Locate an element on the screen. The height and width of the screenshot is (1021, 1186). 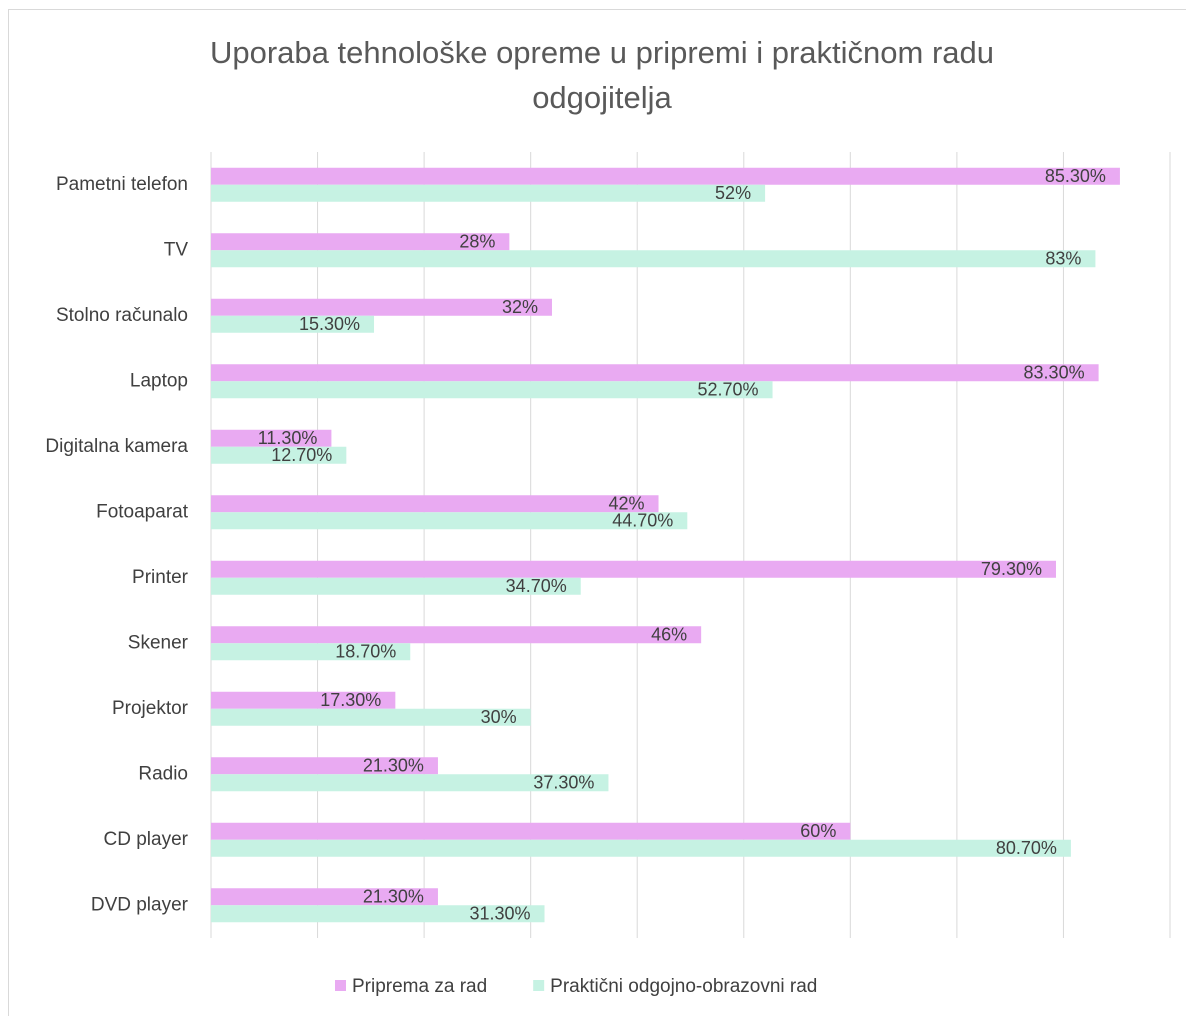
data-label: 12.70% is located at coordinates (301, 455).